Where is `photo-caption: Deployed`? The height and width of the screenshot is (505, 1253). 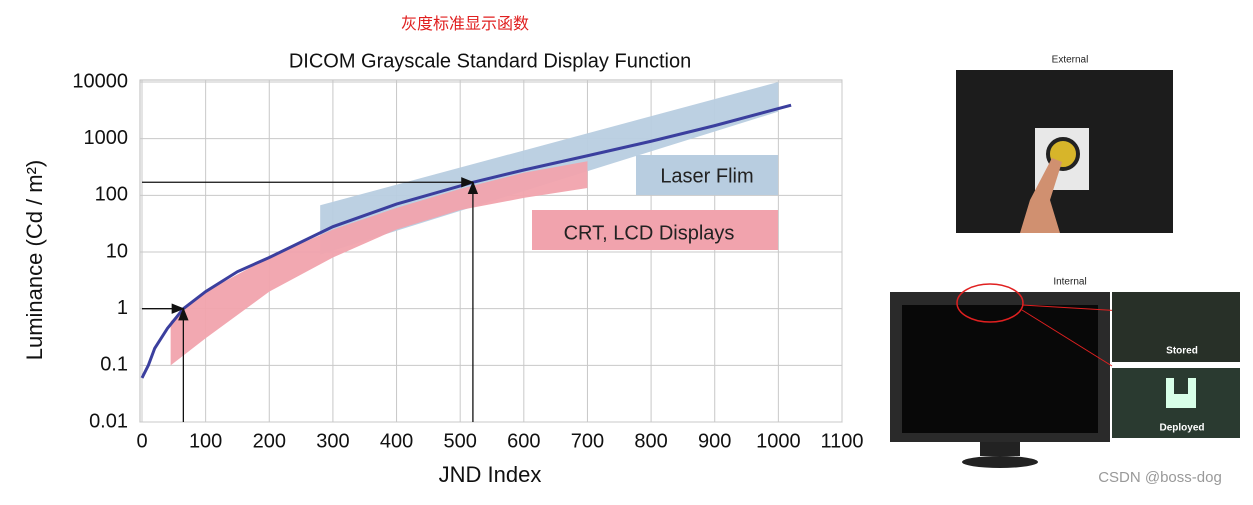 photo-caption: Deployed is located at coordinates (1181, 428).